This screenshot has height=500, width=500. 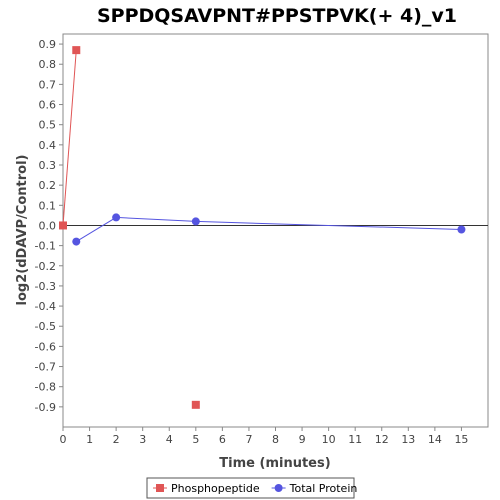 What do you see at coordinates (323, 488) in the screenshot?
I see `legend-label-total-protein: Total Protein` at bounding box center [323, 488].